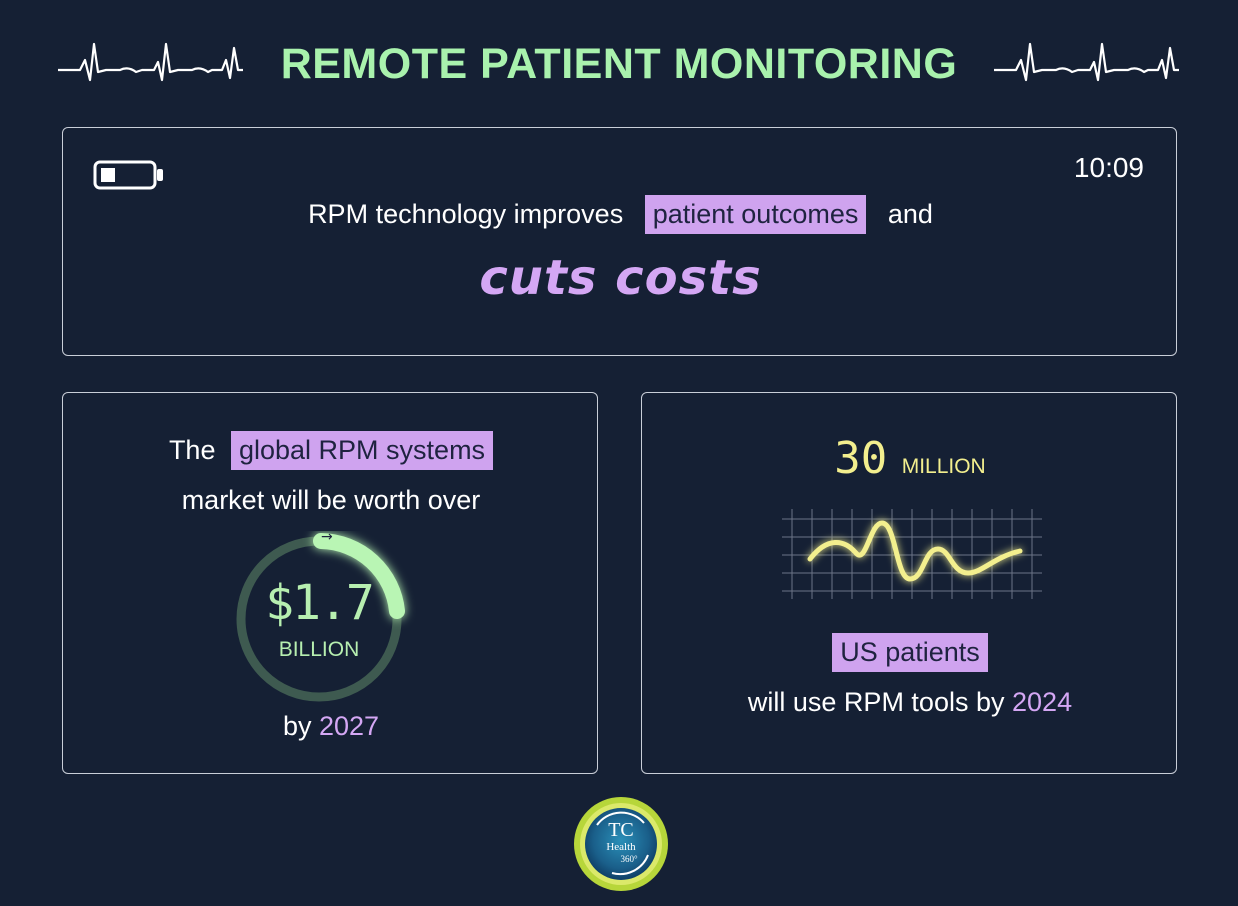 The height and width of the screenshot is (906, 1238). What do you see at coordinates (910, 214) in the screenshot?
I see `top-line-1-after: and` at bounding box center [910, 214].